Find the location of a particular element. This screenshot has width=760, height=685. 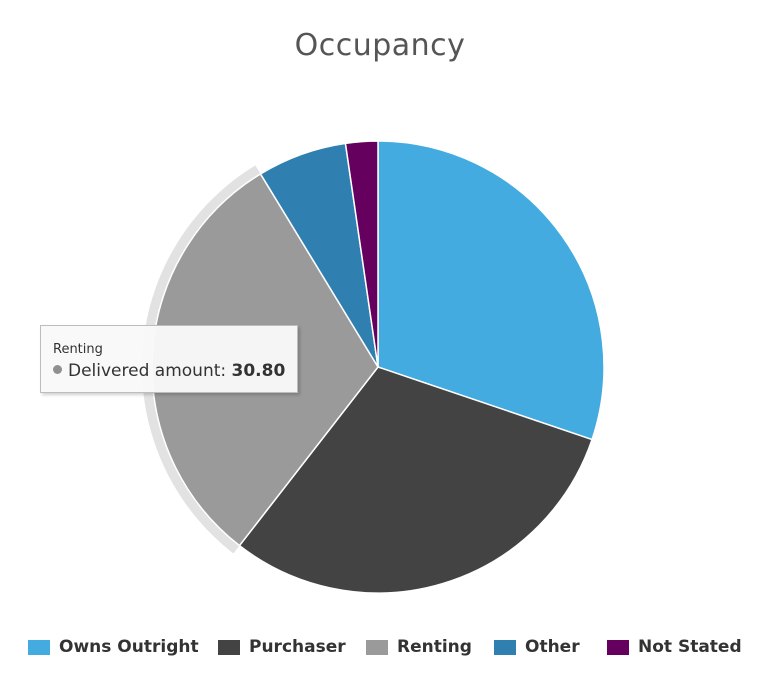

tooltip-value: 30.80 is located at coordinates (258, 371).